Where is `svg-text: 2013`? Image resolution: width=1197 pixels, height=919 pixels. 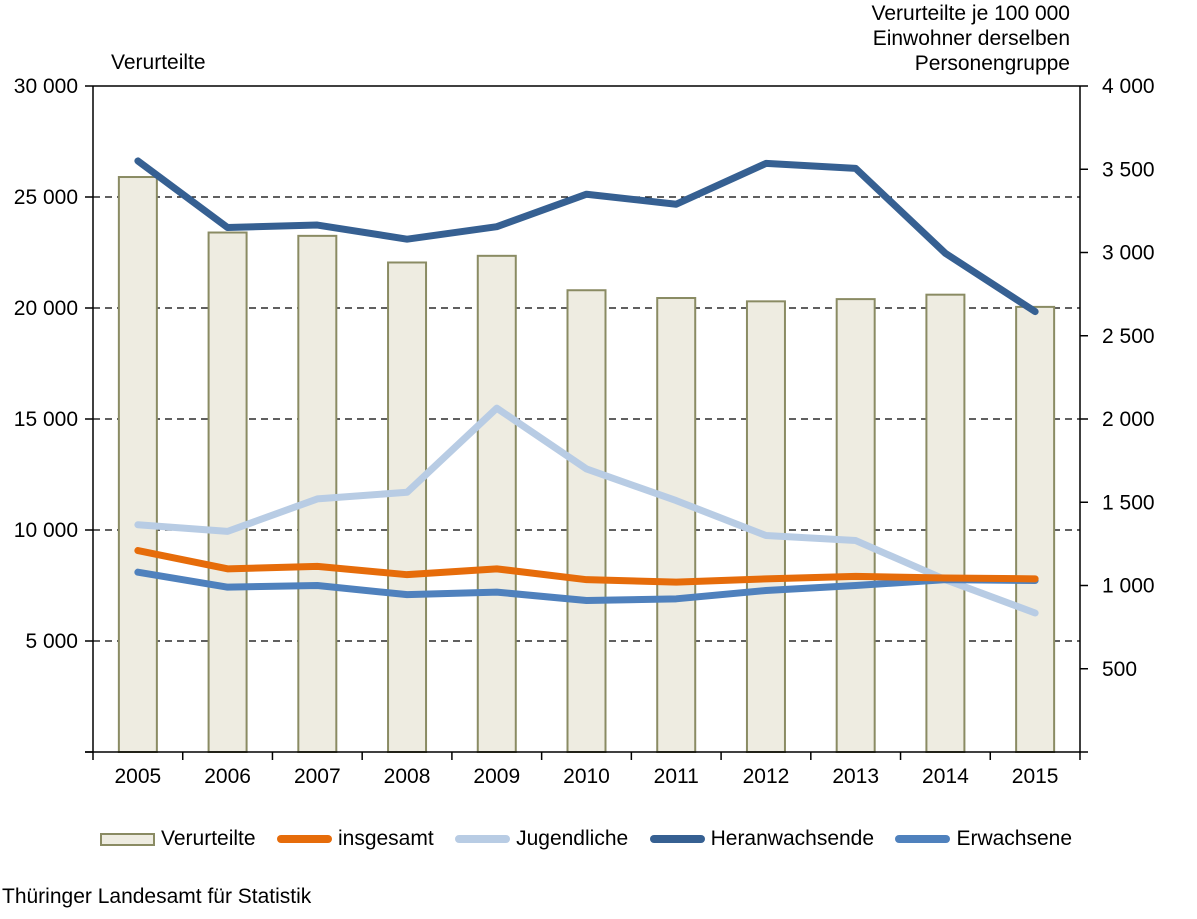 svg-text: 2013 is located at coordinates (855, 776).